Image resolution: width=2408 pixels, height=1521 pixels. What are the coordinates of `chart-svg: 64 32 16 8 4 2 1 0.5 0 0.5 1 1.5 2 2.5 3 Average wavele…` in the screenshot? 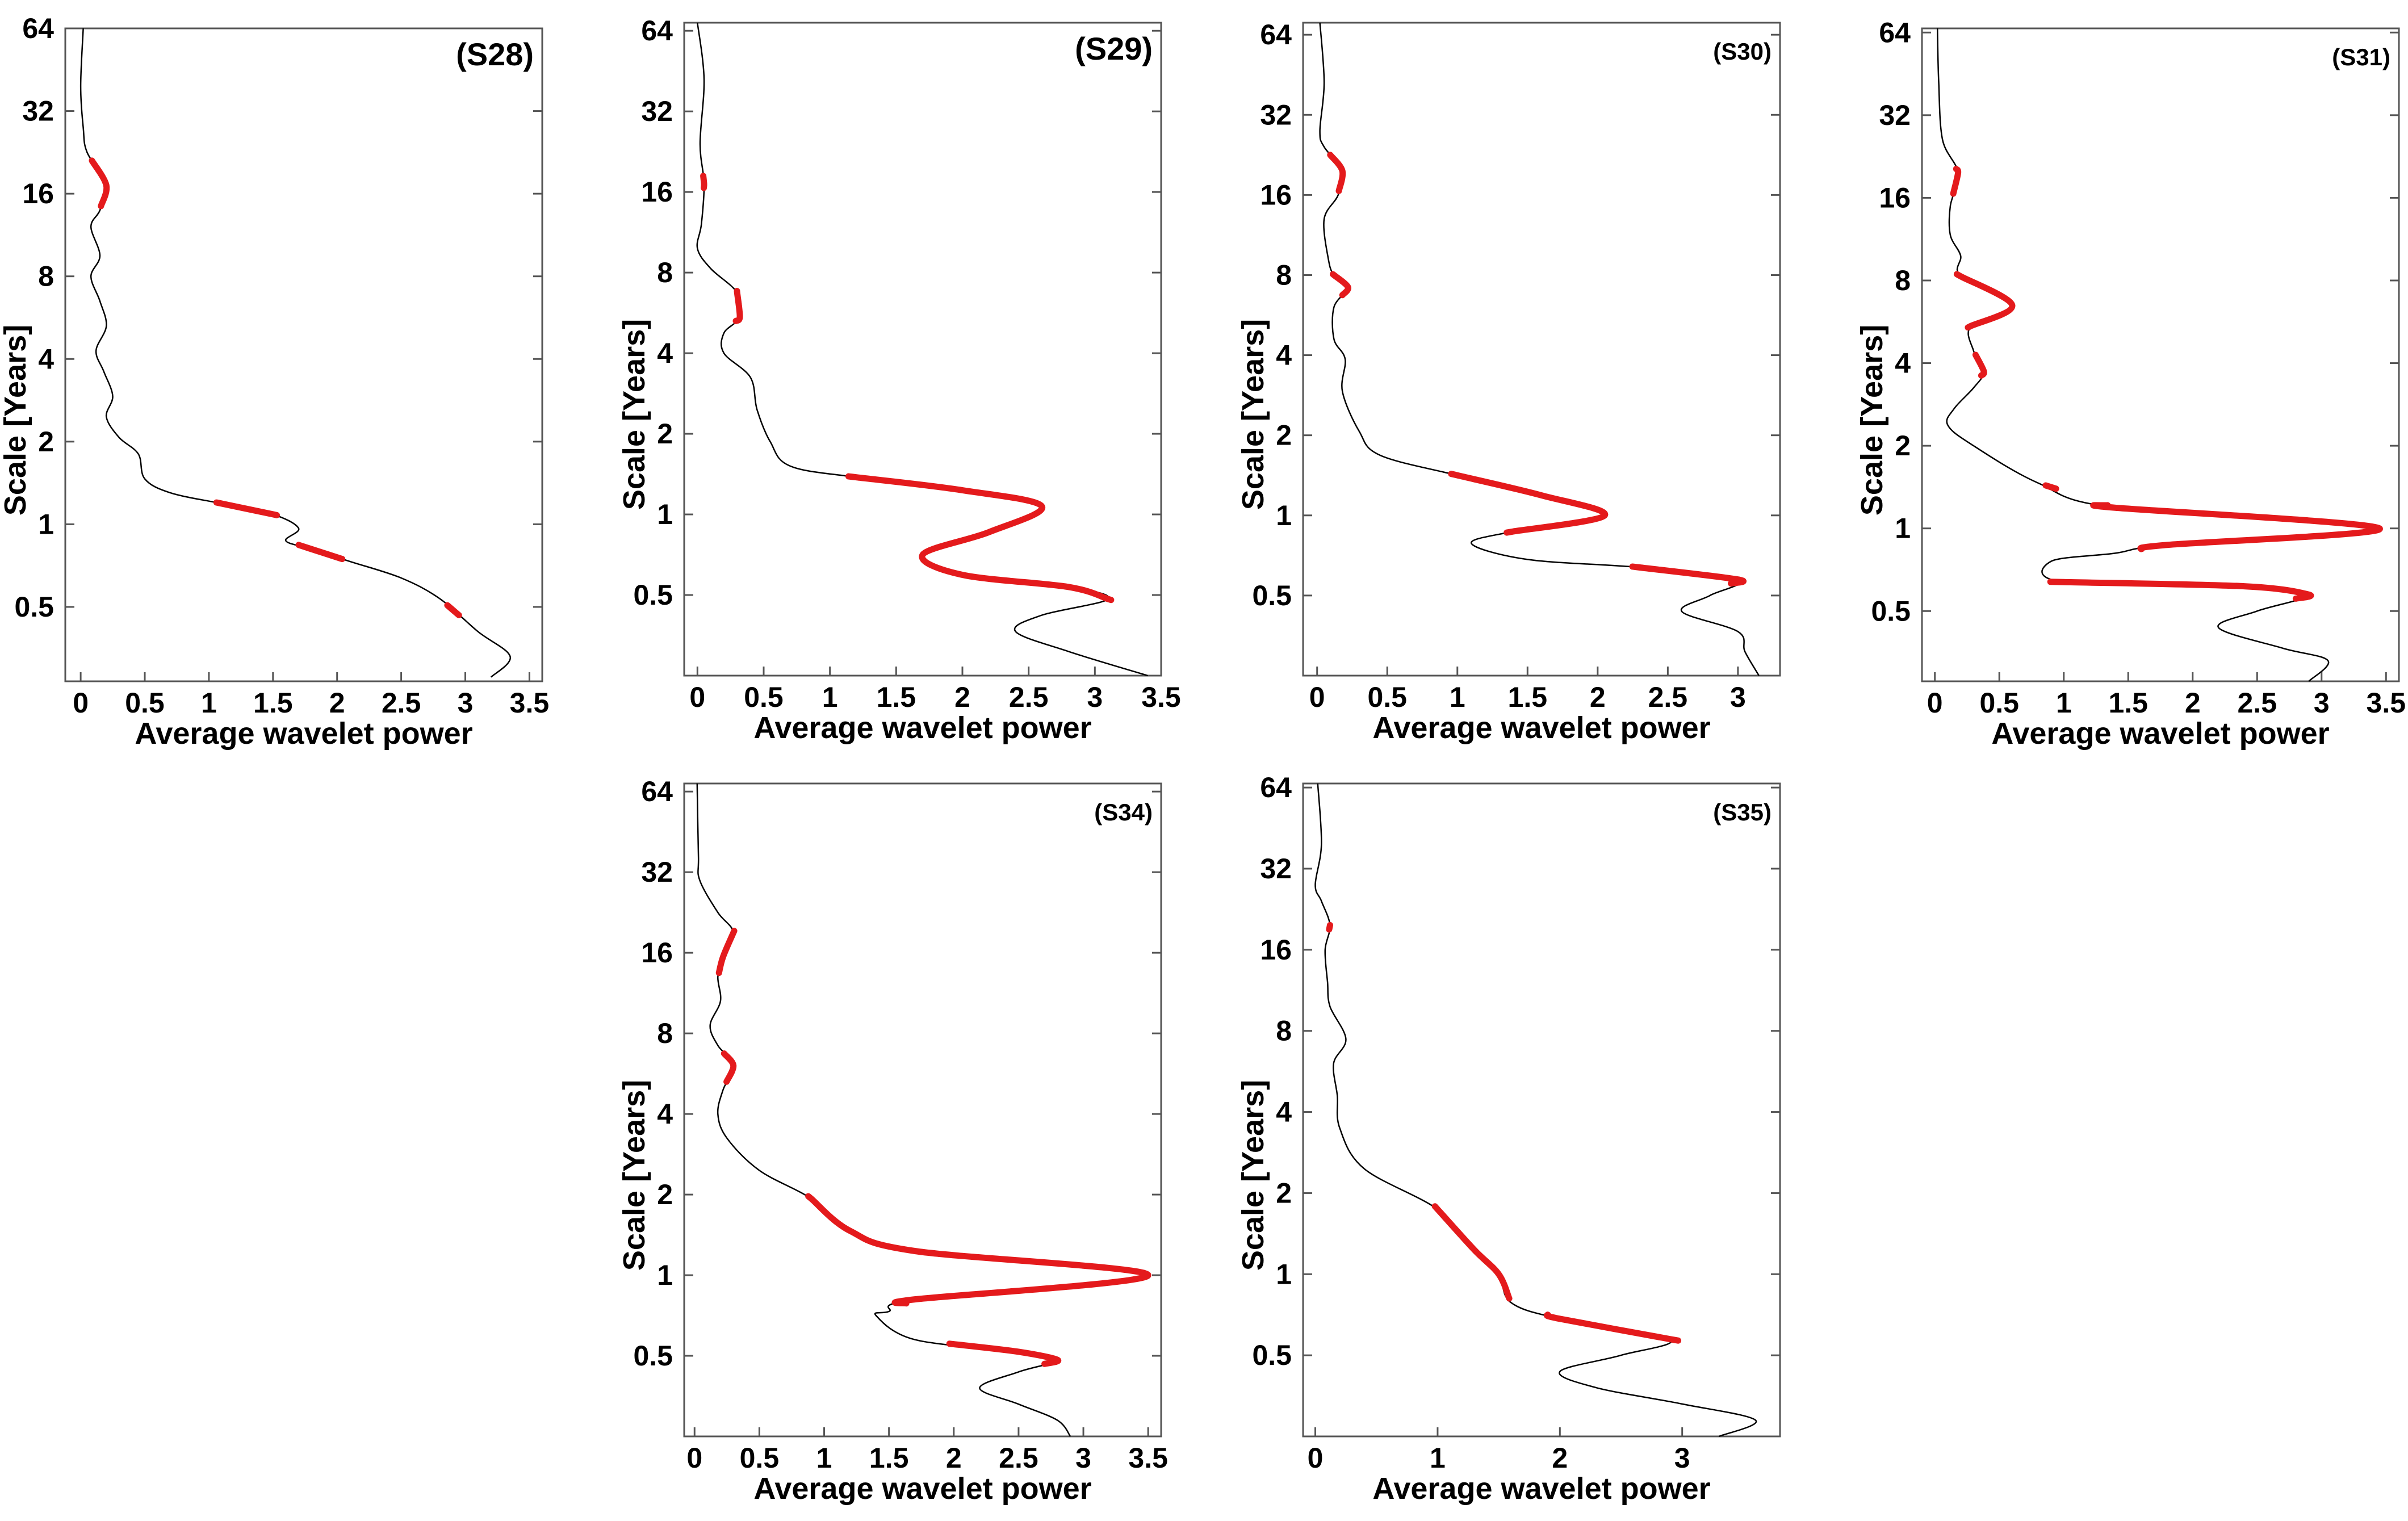 It's located at (1508, 382).